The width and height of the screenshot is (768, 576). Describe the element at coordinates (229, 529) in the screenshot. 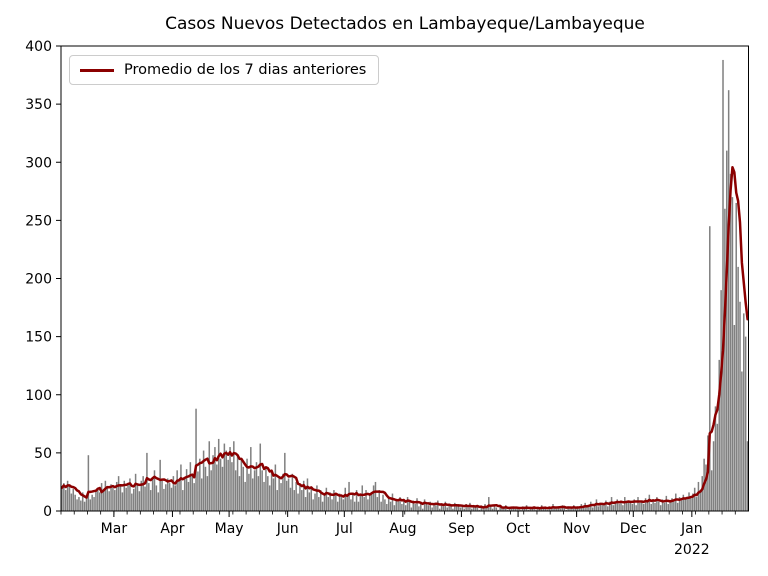

I see `x-axis-tick-label: May` at that location.